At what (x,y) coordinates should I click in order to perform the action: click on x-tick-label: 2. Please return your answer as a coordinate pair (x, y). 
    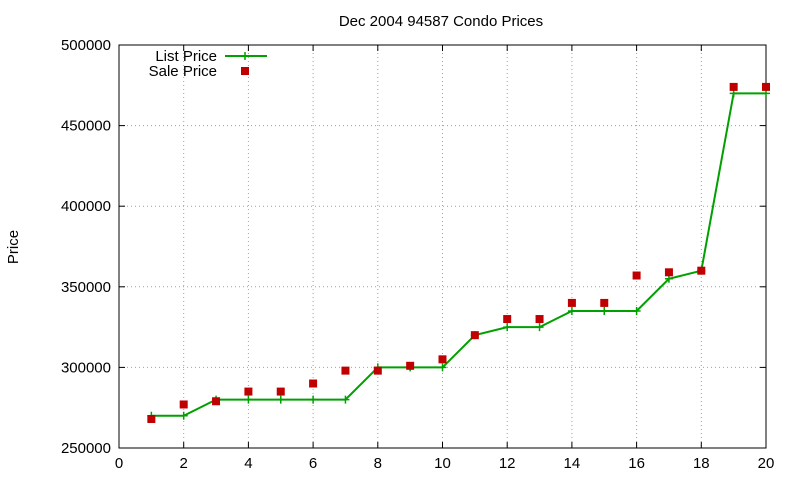
    Looking at the image, I should click on (184, 463).